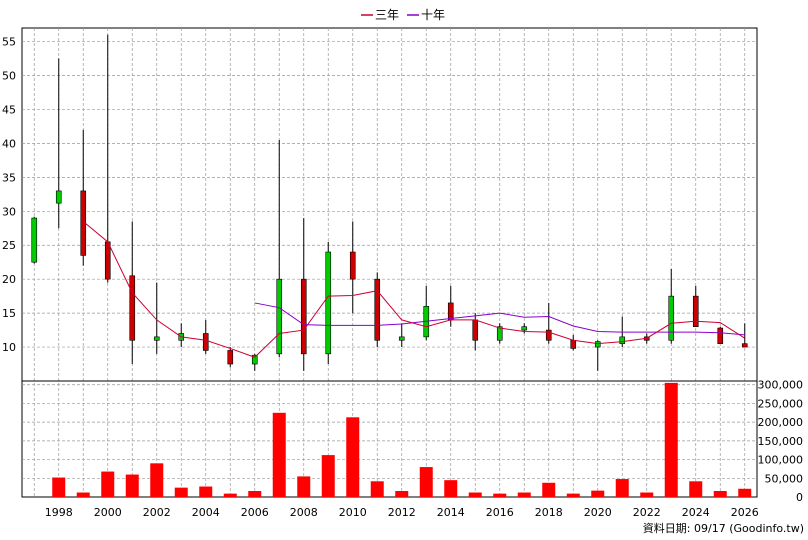  What do you see at coordinates (9, 211) in the screenshot?
I see `price-tick-label: 30` at bounding box center [9, 211].